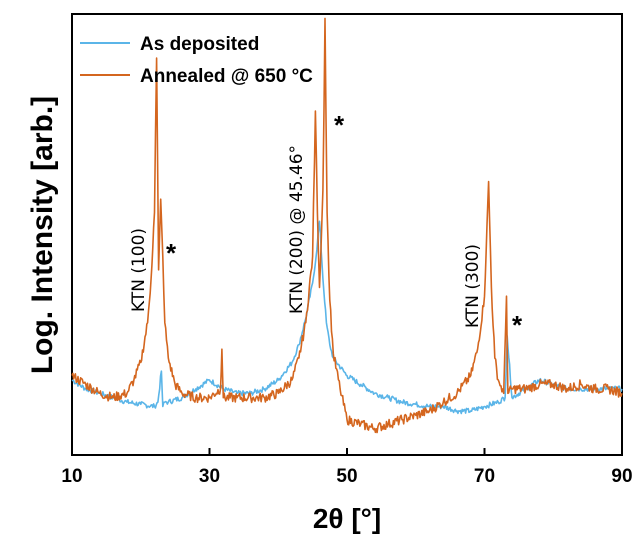  What do you see at coordinates (171, 253) in the screenshot?
I see `peak-star-ktn-100: *` at bounding box center [171, 253].